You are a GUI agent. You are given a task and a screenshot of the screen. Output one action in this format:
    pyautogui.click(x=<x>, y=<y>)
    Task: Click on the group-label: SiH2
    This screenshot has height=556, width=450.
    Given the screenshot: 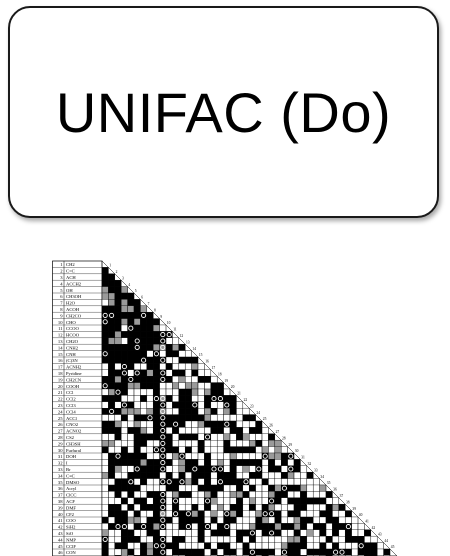 What is the action you would take?
    pyautogui.click(x=71, y=527)
    